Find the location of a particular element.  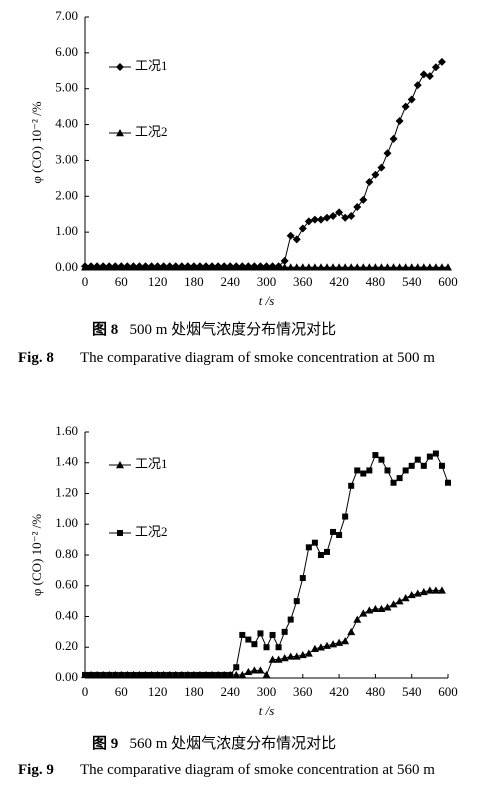

x-tick-label: 360 is located at coordinates (303, 691).